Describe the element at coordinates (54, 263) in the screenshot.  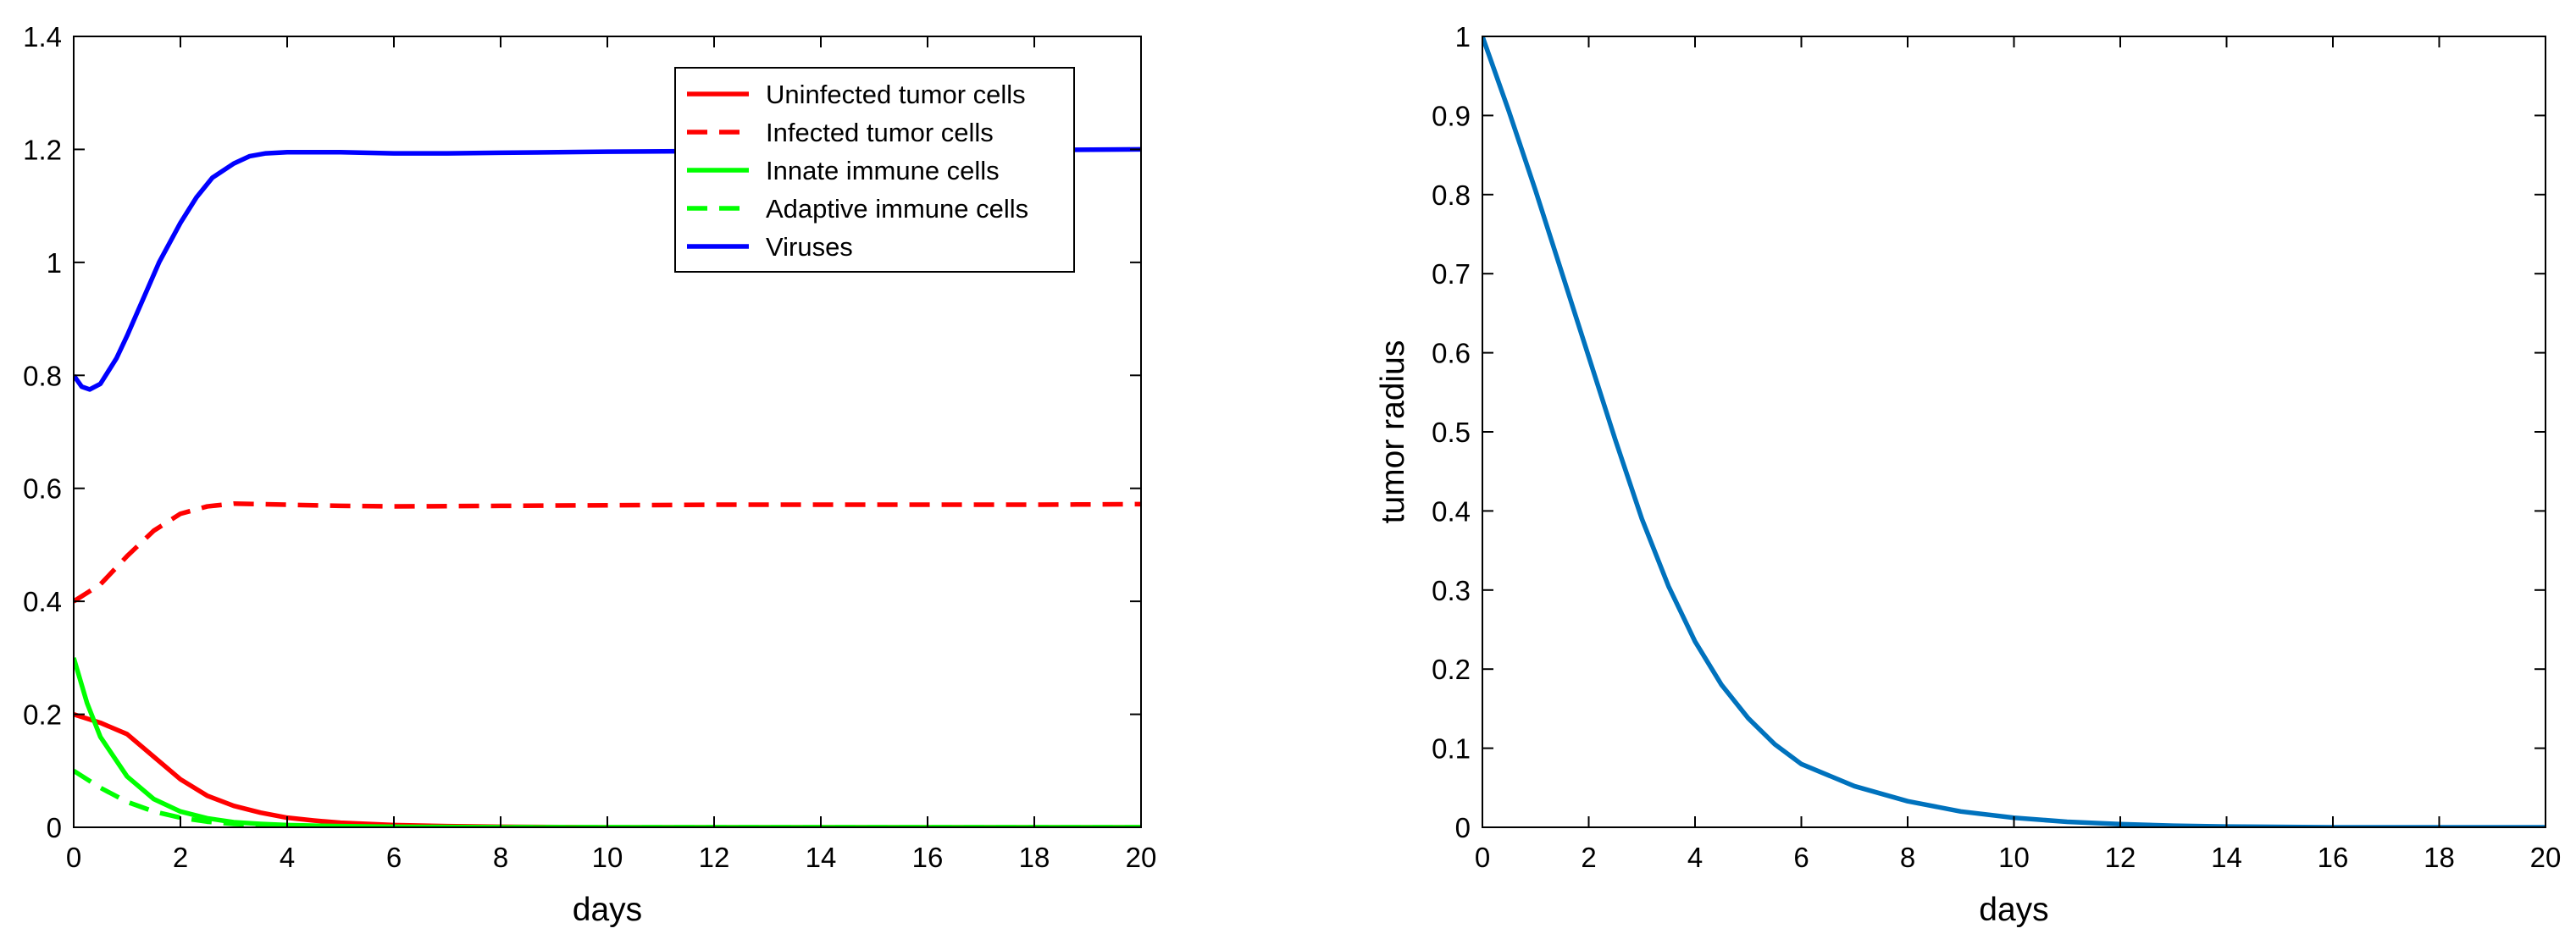
I see `left-ytick-label-1: 1` at that location.